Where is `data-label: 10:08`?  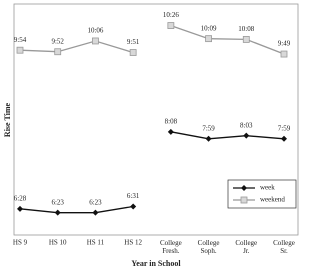
data-label: 10:08 is located at coordinates (246, 29).